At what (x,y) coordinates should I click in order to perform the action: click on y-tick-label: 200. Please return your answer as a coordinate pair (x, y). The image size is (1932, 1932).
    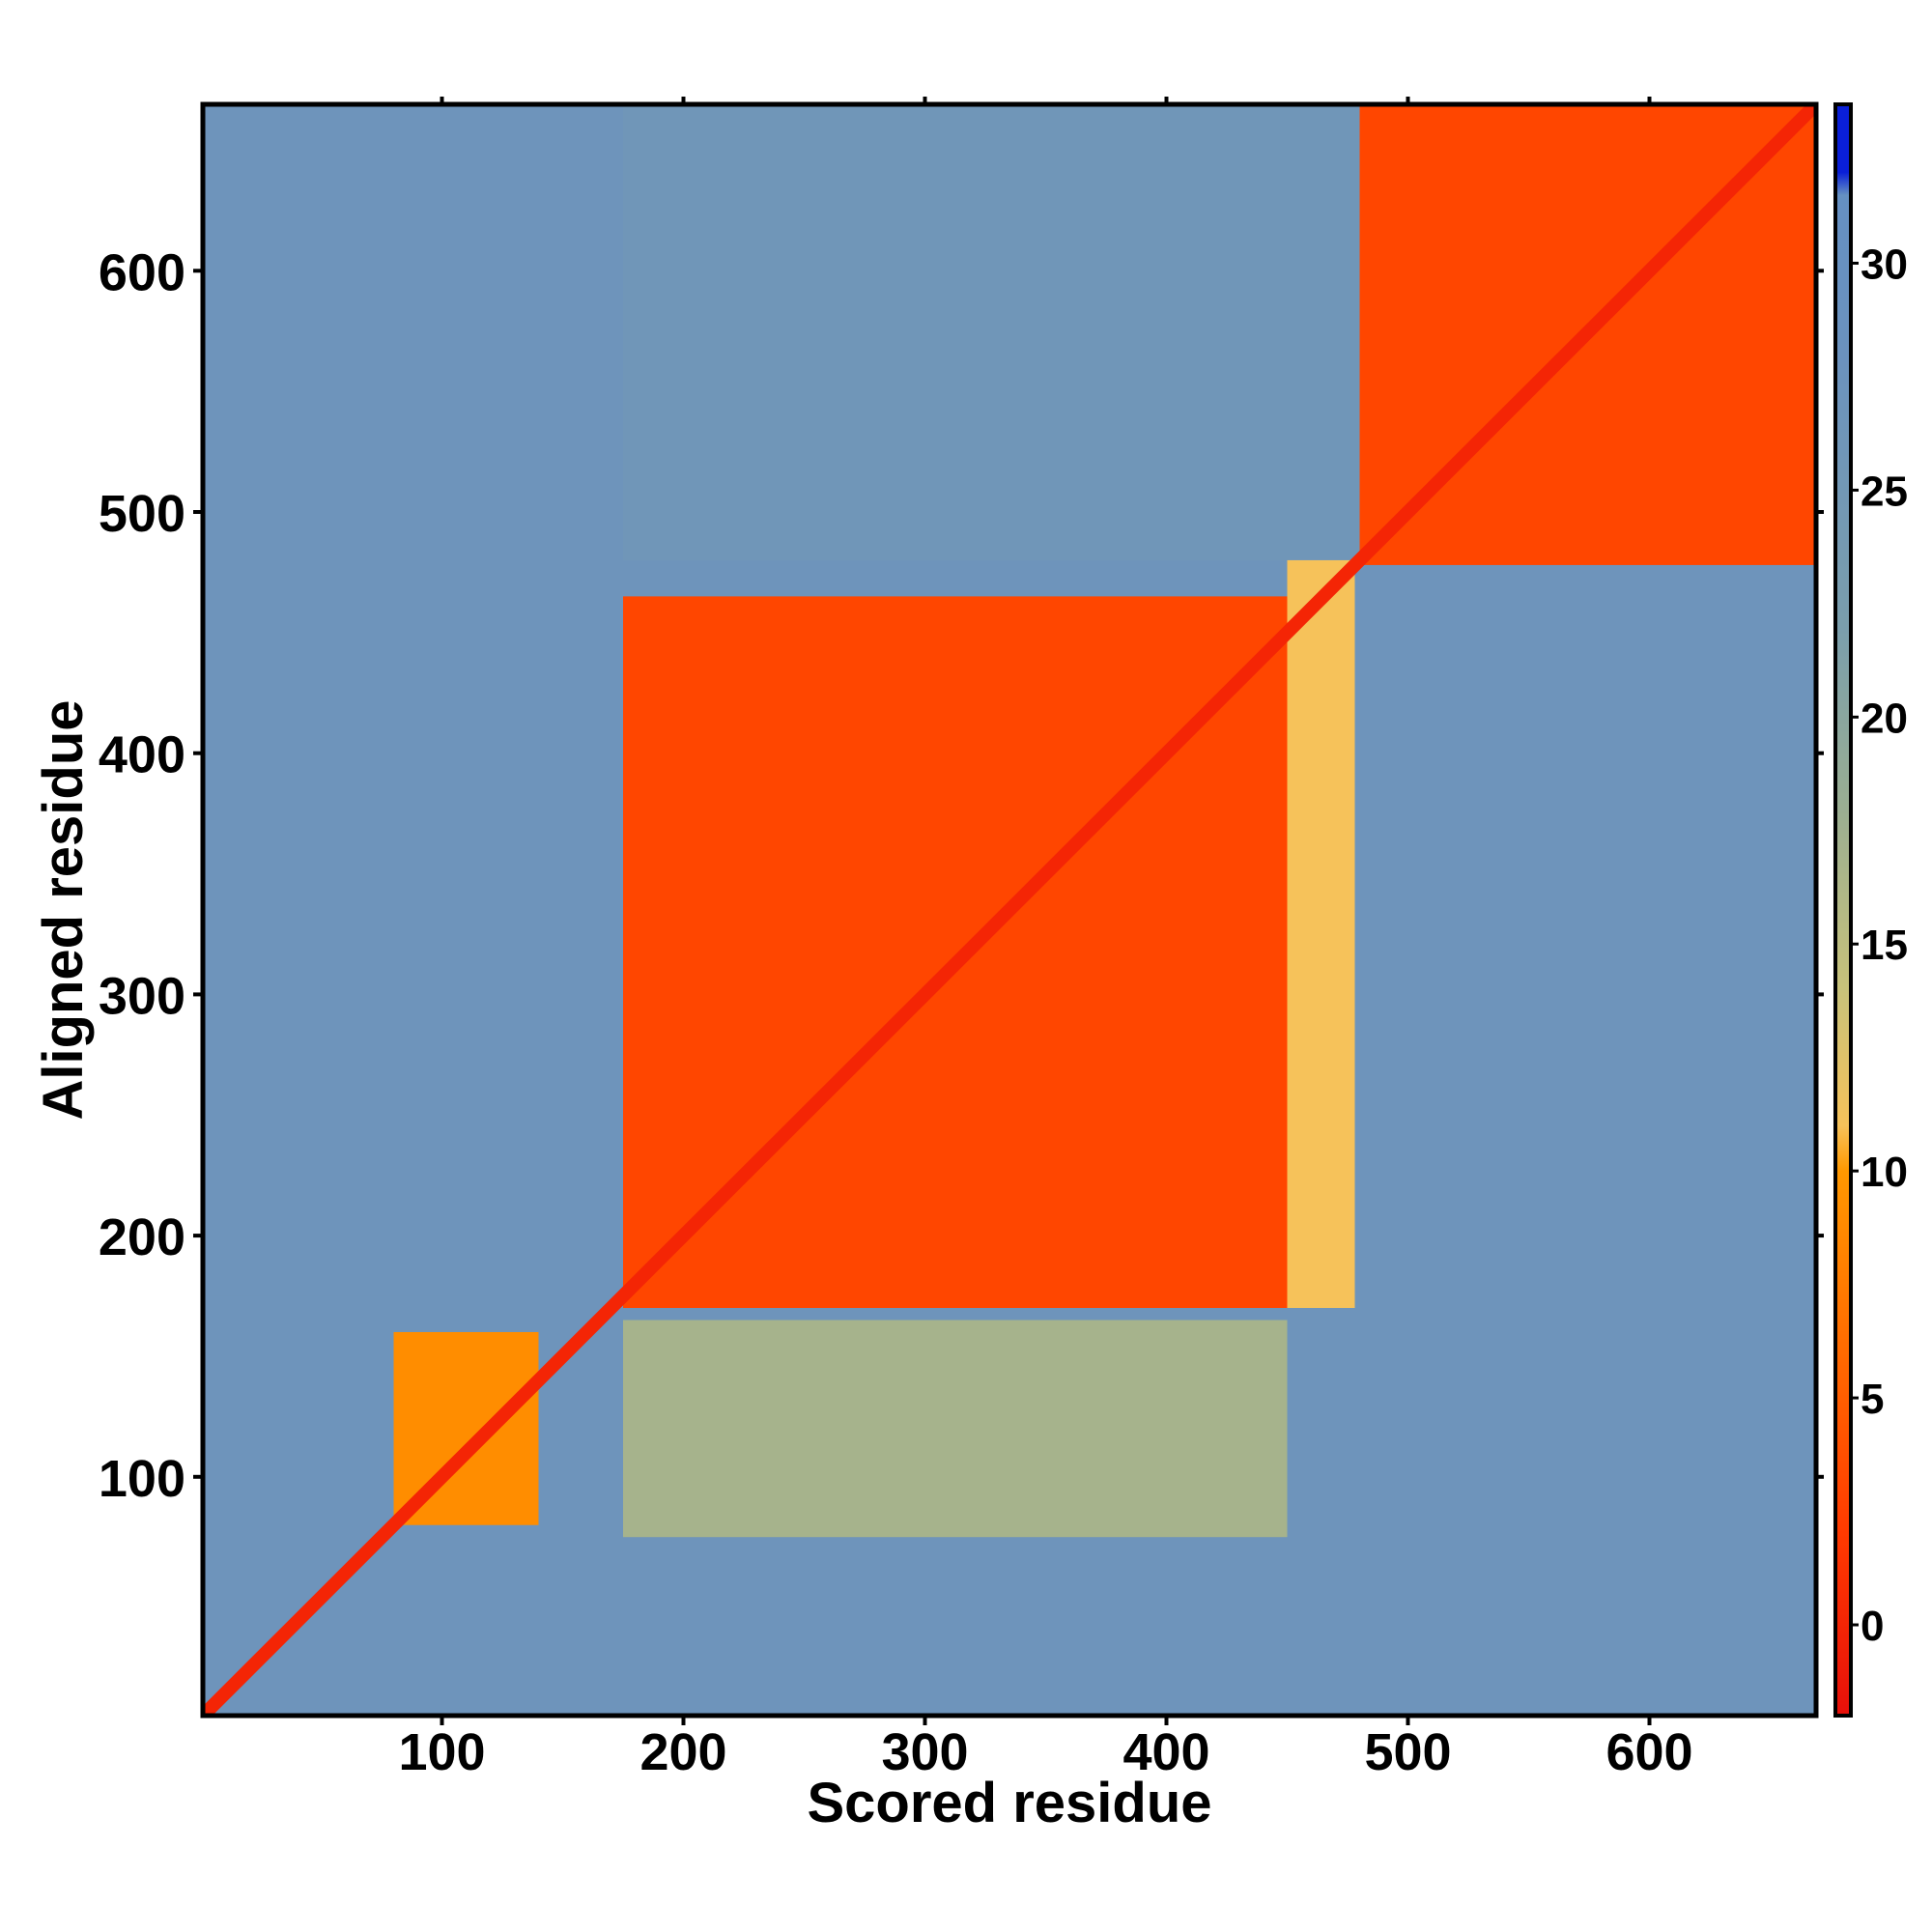
    Looking at the image, I should click on (142, 1237).